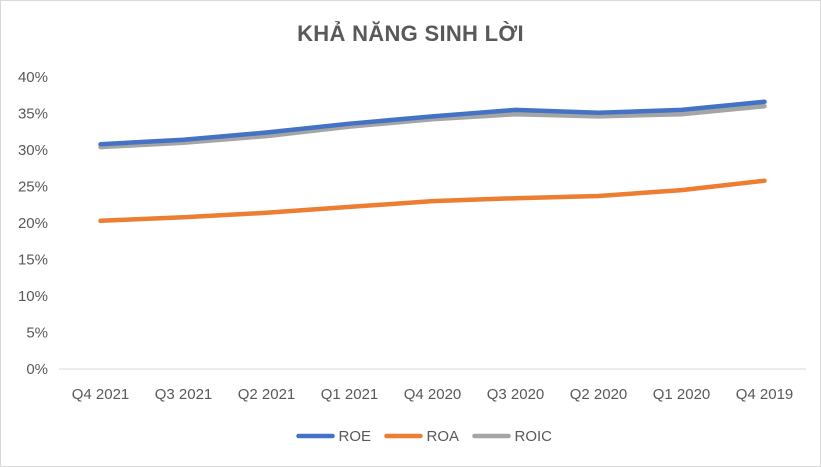 The image size is (821, 467). Describe the element at coordinates (433, 394) in the screenshot. I see `x-tick-label: Q4 2020` at that location.